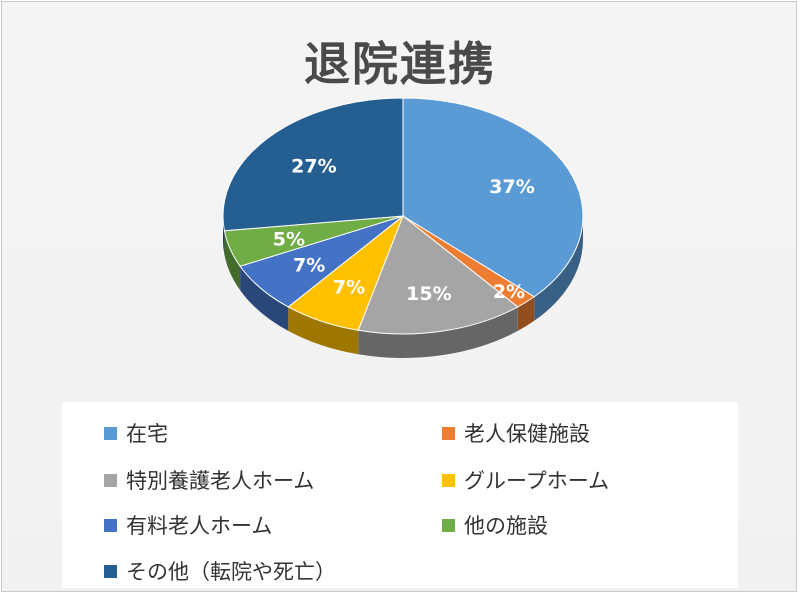 This screenshot has height=595, width=800. Describe the element at coordinates (537, 481) in the screenshot. I see `legend-label: グループホーム` at that location.